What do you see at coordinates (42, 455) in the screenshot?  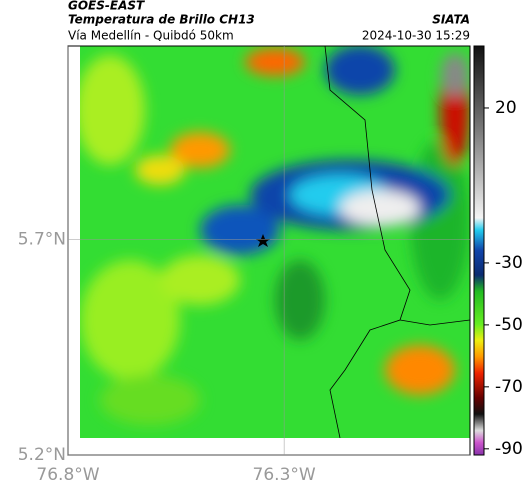 I see `y-tick-label: 5.2°N` at bounding box center [42, 455].